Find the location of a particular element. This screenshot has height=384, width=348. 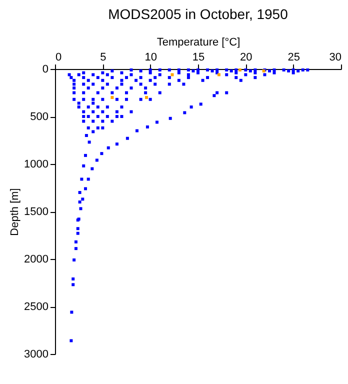

x-tick-label: 5 is located at coordinates (103, 58).